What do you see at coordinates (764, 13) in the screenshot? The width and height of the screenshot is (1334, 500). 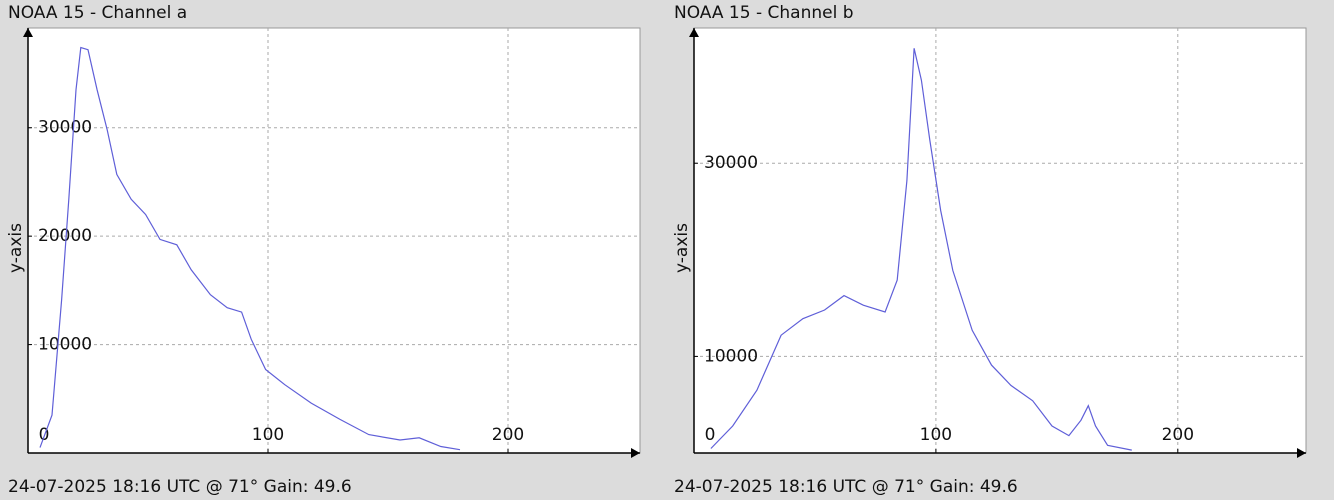 I see `chart-title: NOAA 15 - Channel b` at bounding box center [764, 13].